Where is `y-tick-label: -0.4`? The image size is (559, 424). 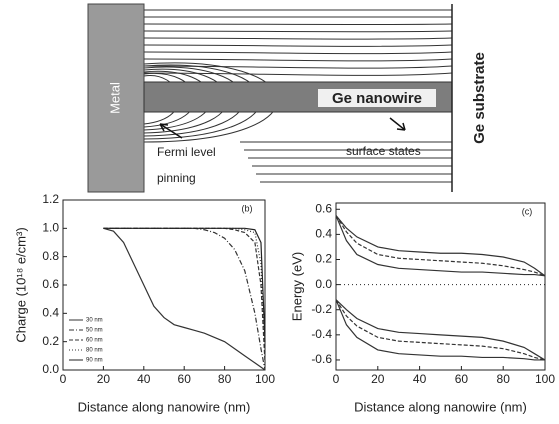 y-tick-label: -0.4 is located at coordinates (321, 334).